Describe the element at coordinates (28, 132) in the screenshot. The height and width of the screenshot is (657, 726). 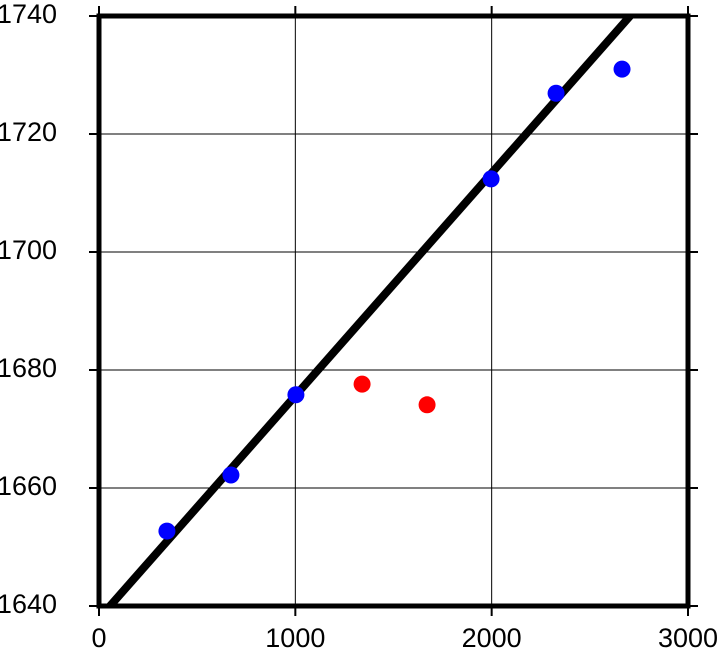
I see `y-tick-label: 1720` at that location.